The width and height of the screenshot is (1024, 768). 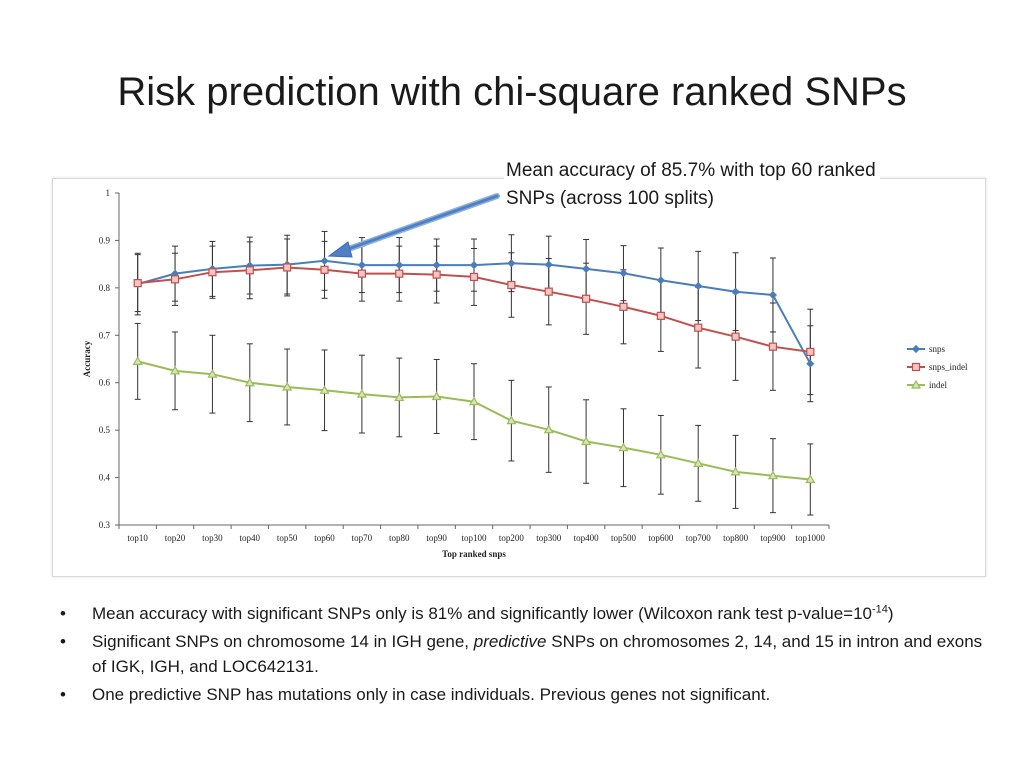 What do you see at coordinates (937, 349) in the screenshot?
I see `legend-label: snps` at bounding box center [937, 349].